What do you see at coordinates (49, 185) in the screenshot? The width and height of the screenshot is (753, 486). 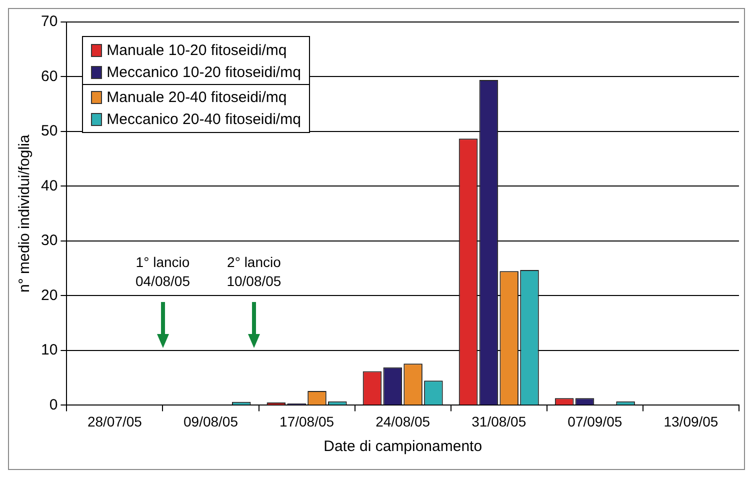 I see `y-tick-label: 40` at bounding box center [49, 185].